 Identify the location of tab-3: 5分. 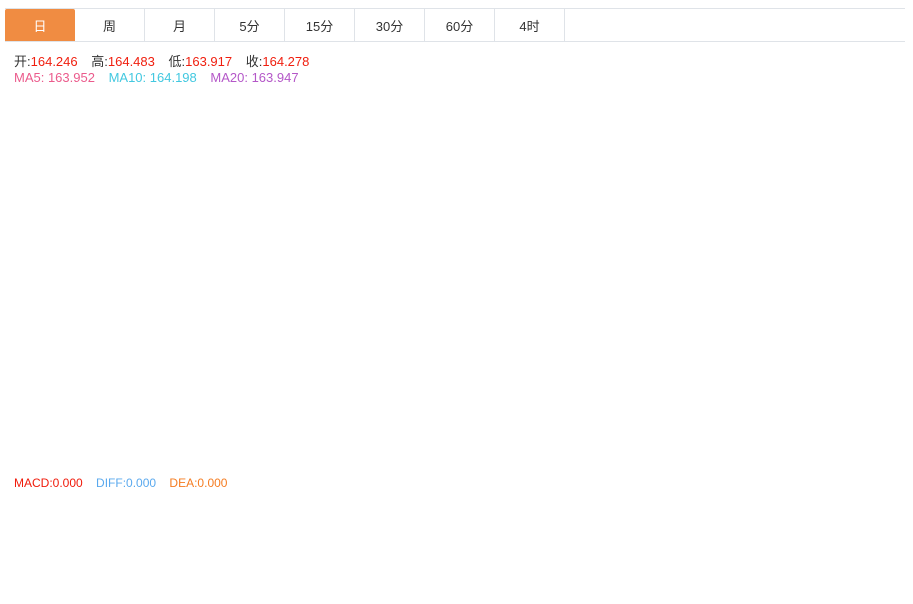
(250, 25).